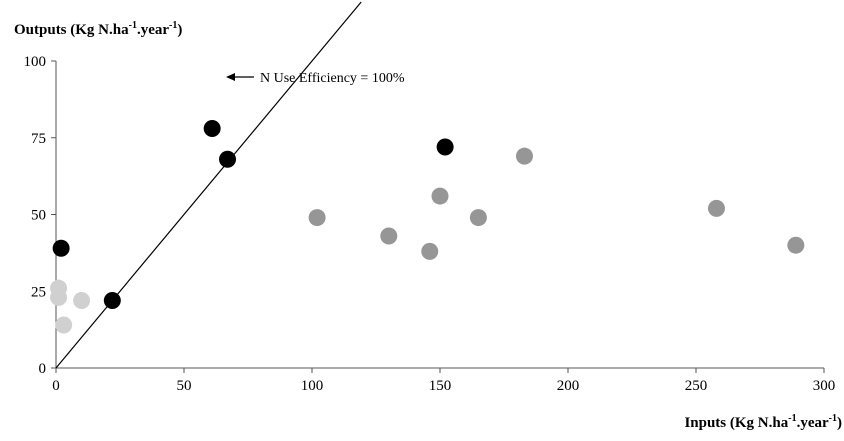 The width and height of the screenshot is (844, 441). What do you see at coordinates (813, 423) in the screenshot?
I see `x-axis-title-mid: .year` at bounding box center [813, 423].